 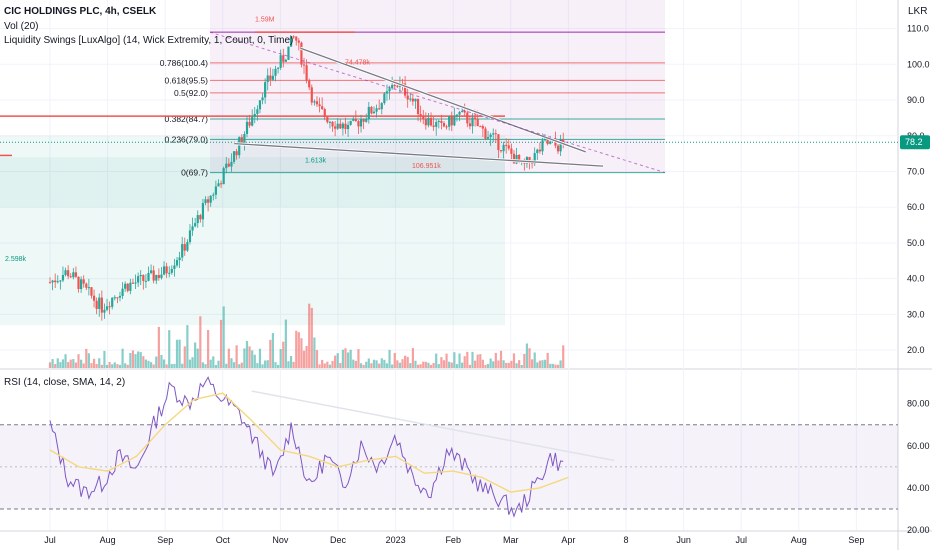 I want to click on rsi-line, so click(x=306, y=447).